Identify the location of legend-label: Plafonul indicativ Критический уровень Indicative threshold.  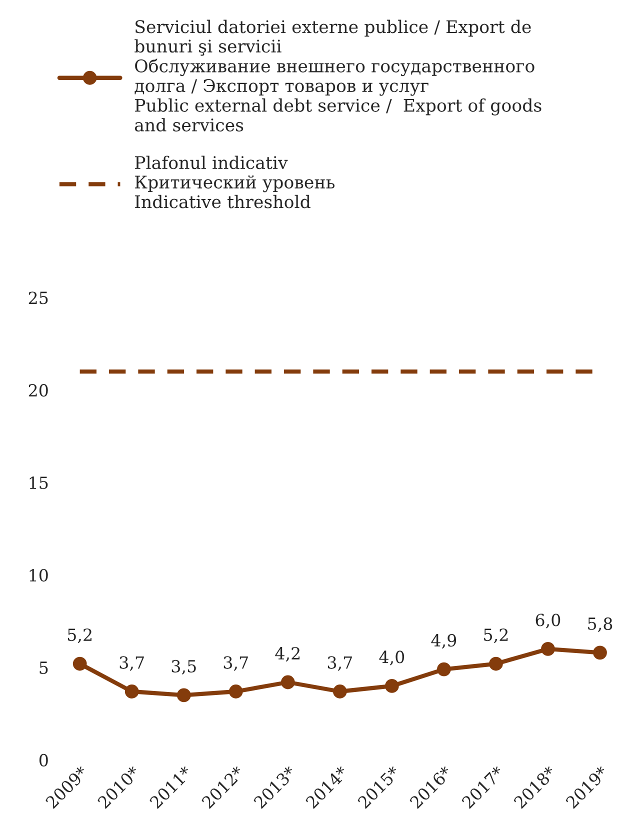
(235, 182).